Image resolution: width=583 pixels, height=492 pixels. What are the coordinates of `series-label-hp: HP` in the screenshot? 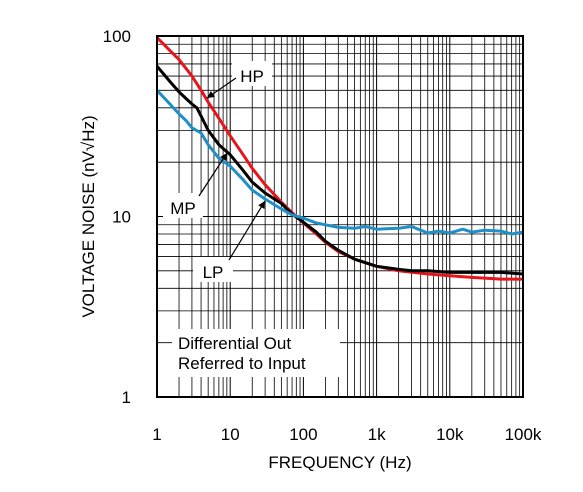 It's located at (252, 76).